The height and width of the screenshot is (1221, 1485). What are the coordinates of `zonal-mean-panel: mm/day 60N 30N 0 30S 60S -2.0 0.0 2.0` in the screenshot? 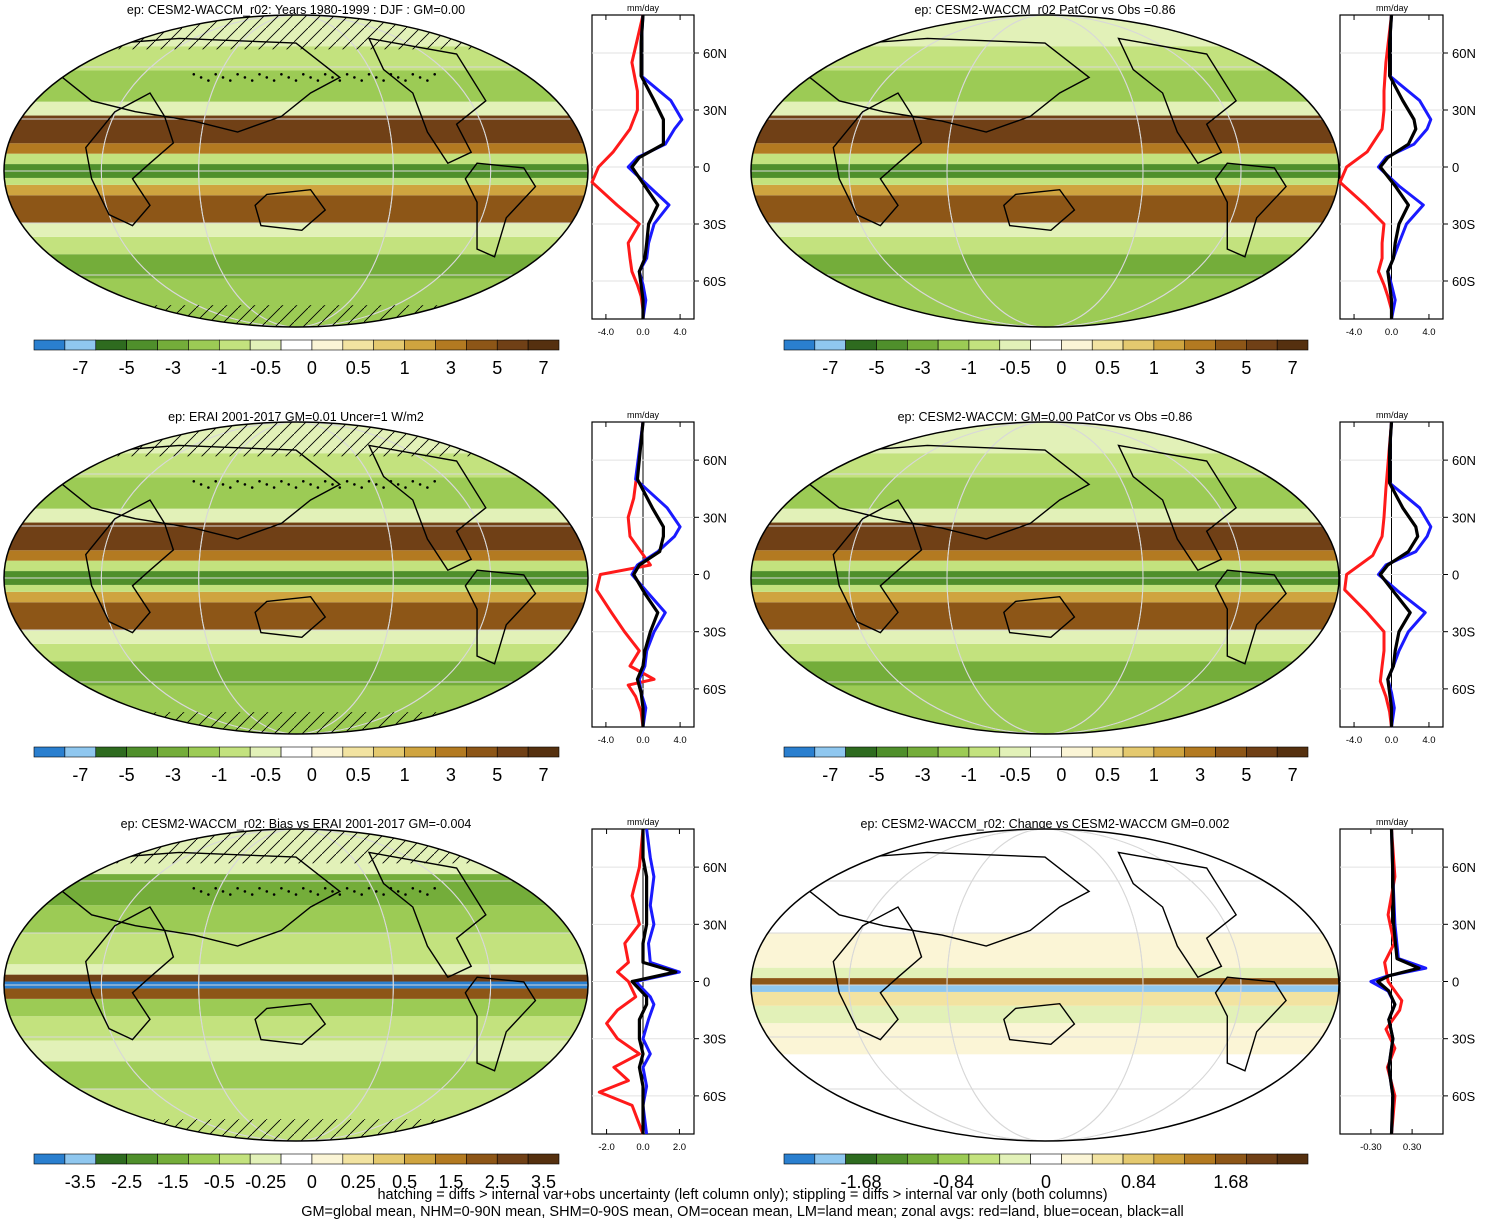 It's located at (659, 985).